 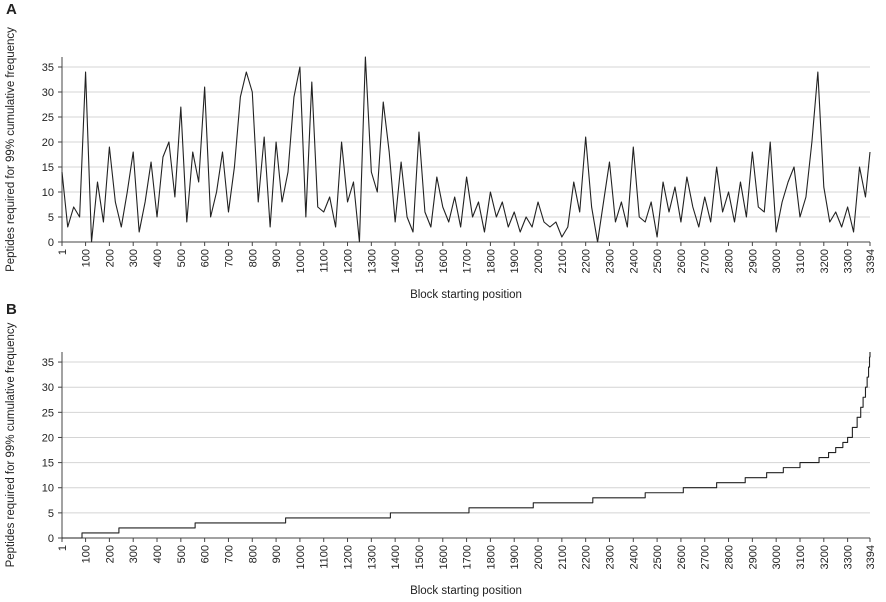 I want to click on panel-label: A, so click(x=11, y=9).